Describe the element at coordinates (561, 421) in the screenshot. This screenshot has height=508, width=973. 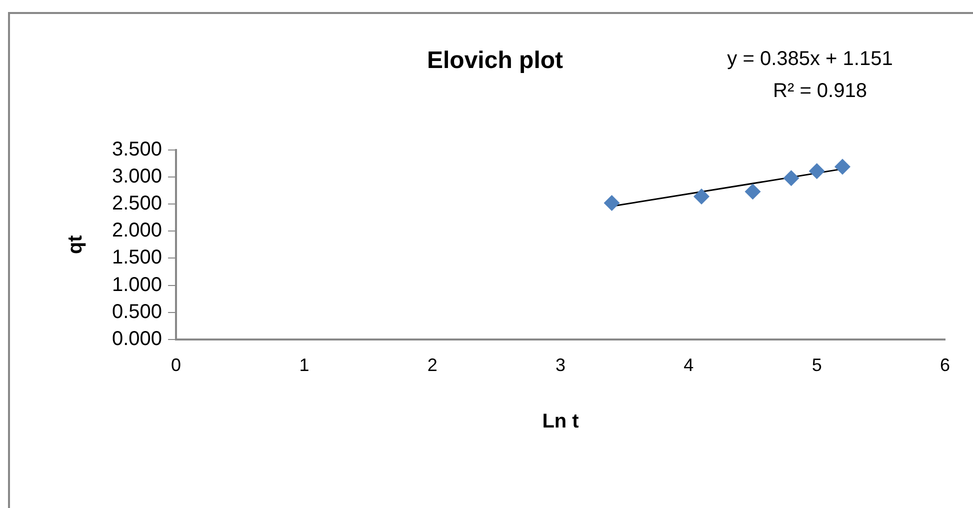
I see `x-axis-title: Ln t` at that location.